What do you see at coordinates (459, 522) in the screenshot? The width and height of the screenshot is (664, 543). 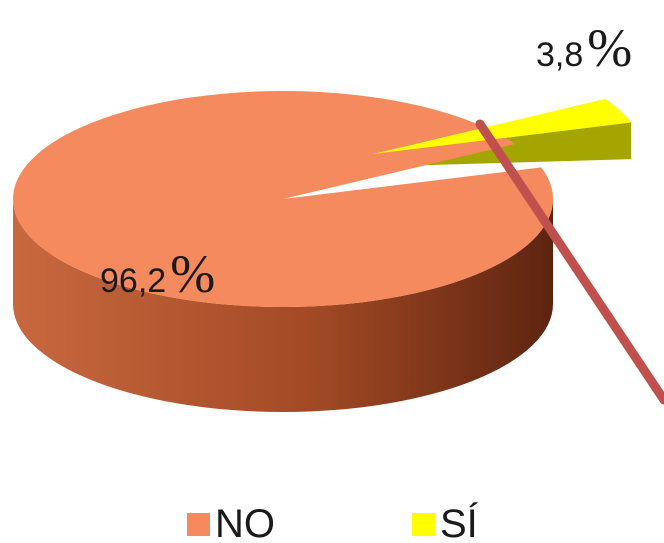 I see `legend-label-si: SÍ` at bounding box center [459, 522].